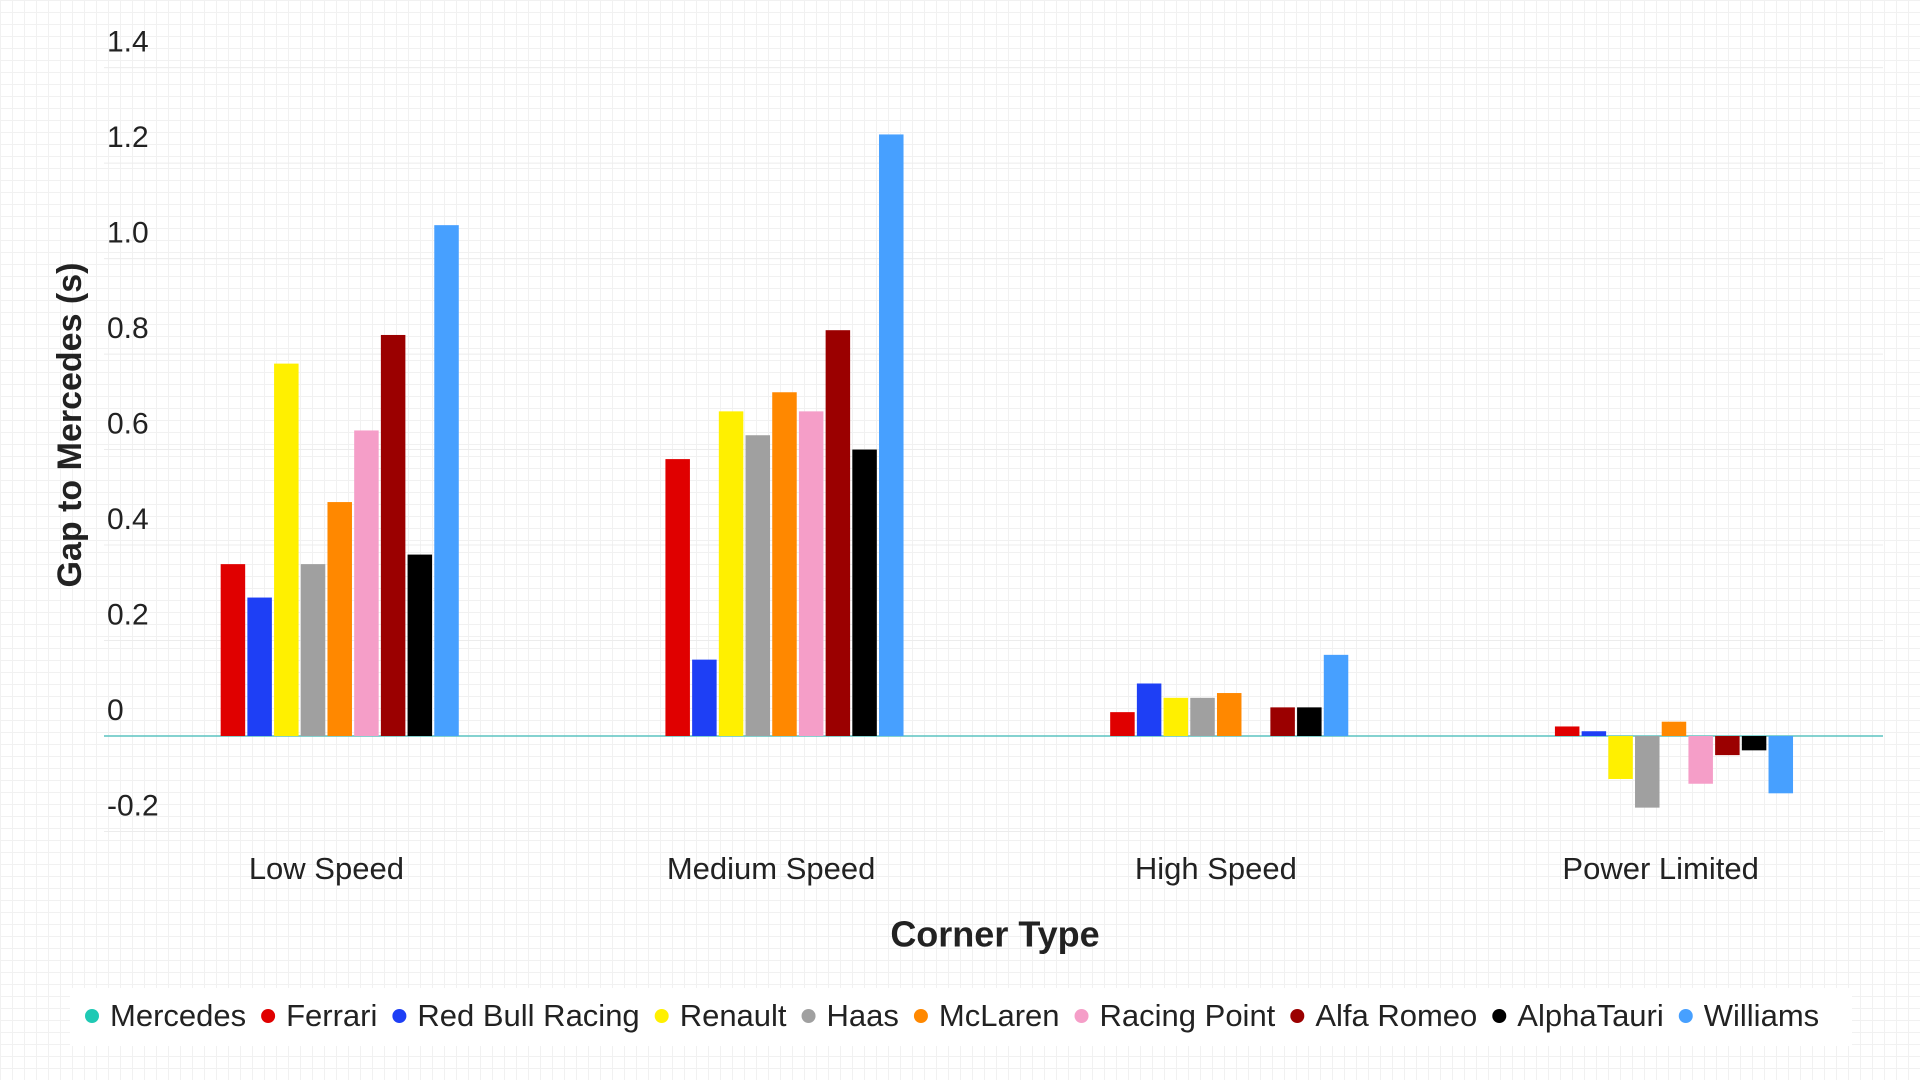 The height and width of the screenshot is (1080, 1920). Describe the element at coordinates (999, 1015) in the screenshot. I see `legend-label: McLaren` at that location.